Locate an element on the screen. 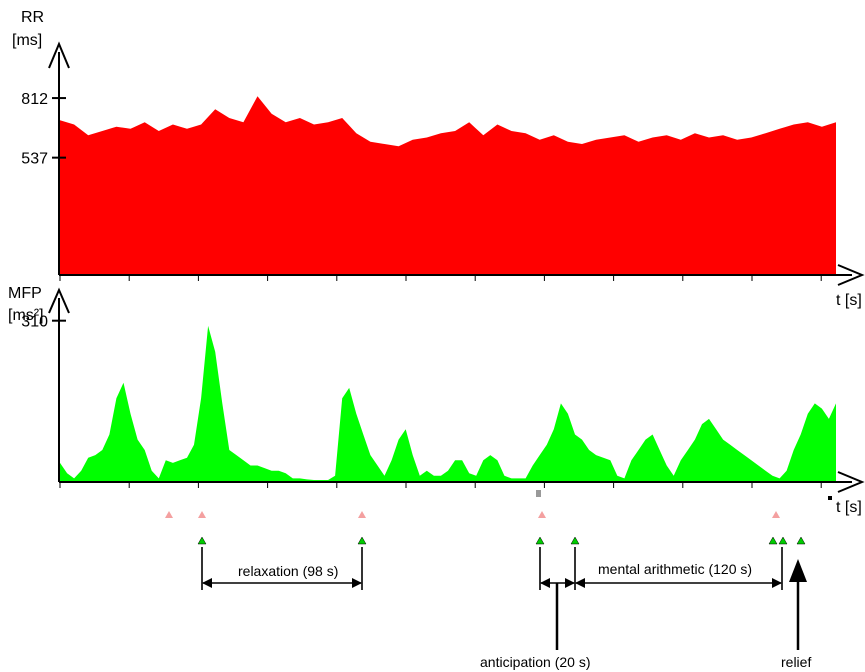 This screenshot has width=865, height=672. mfp-ylabel-line2: [ms²] is located at coordinates (26, 315).